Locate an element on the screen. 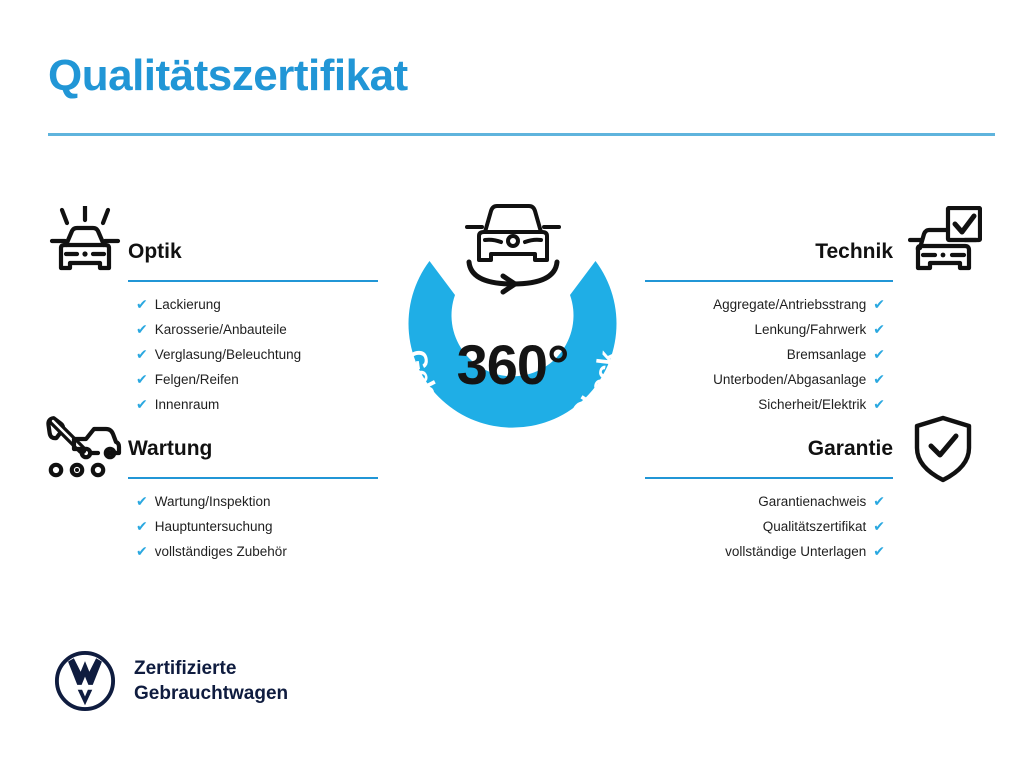  section-garantie-title: Garantie is located at coordinates (850, 448).